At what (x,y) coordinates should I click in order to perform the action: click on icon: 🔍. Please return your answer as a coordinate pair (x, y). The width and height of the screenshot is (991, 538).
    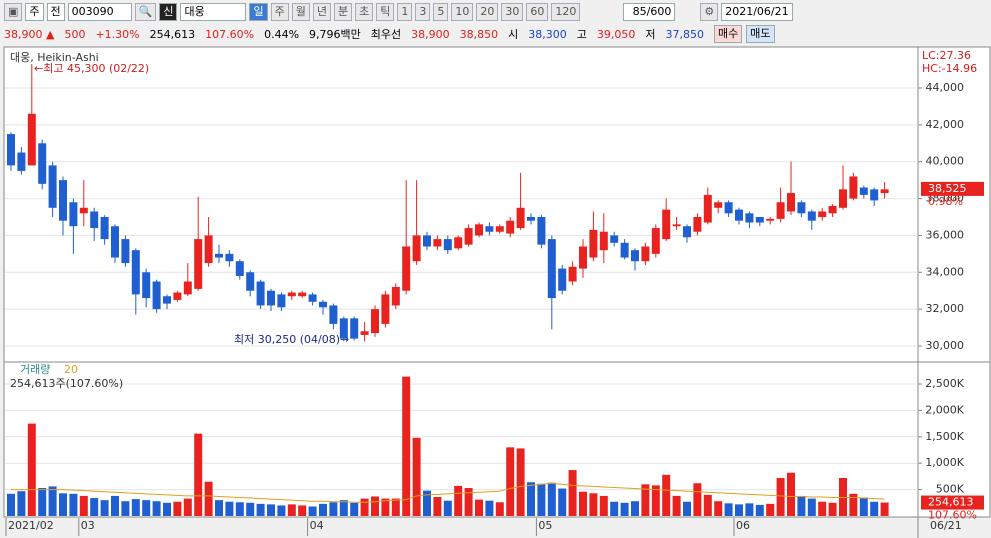
    Looking at the image, I should click on (145, 12).